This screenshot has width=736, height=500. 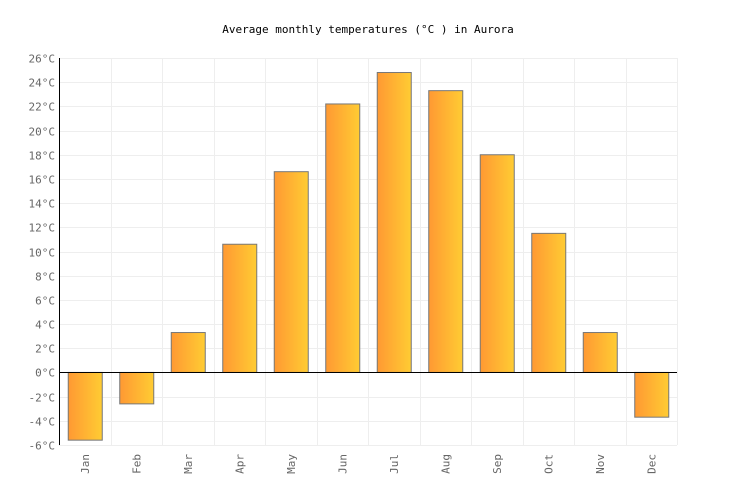 What do you see at coordinates (600, 464) in the screenshot?
I see `x-tick-label: Nov` at bounding box center [600, 464].